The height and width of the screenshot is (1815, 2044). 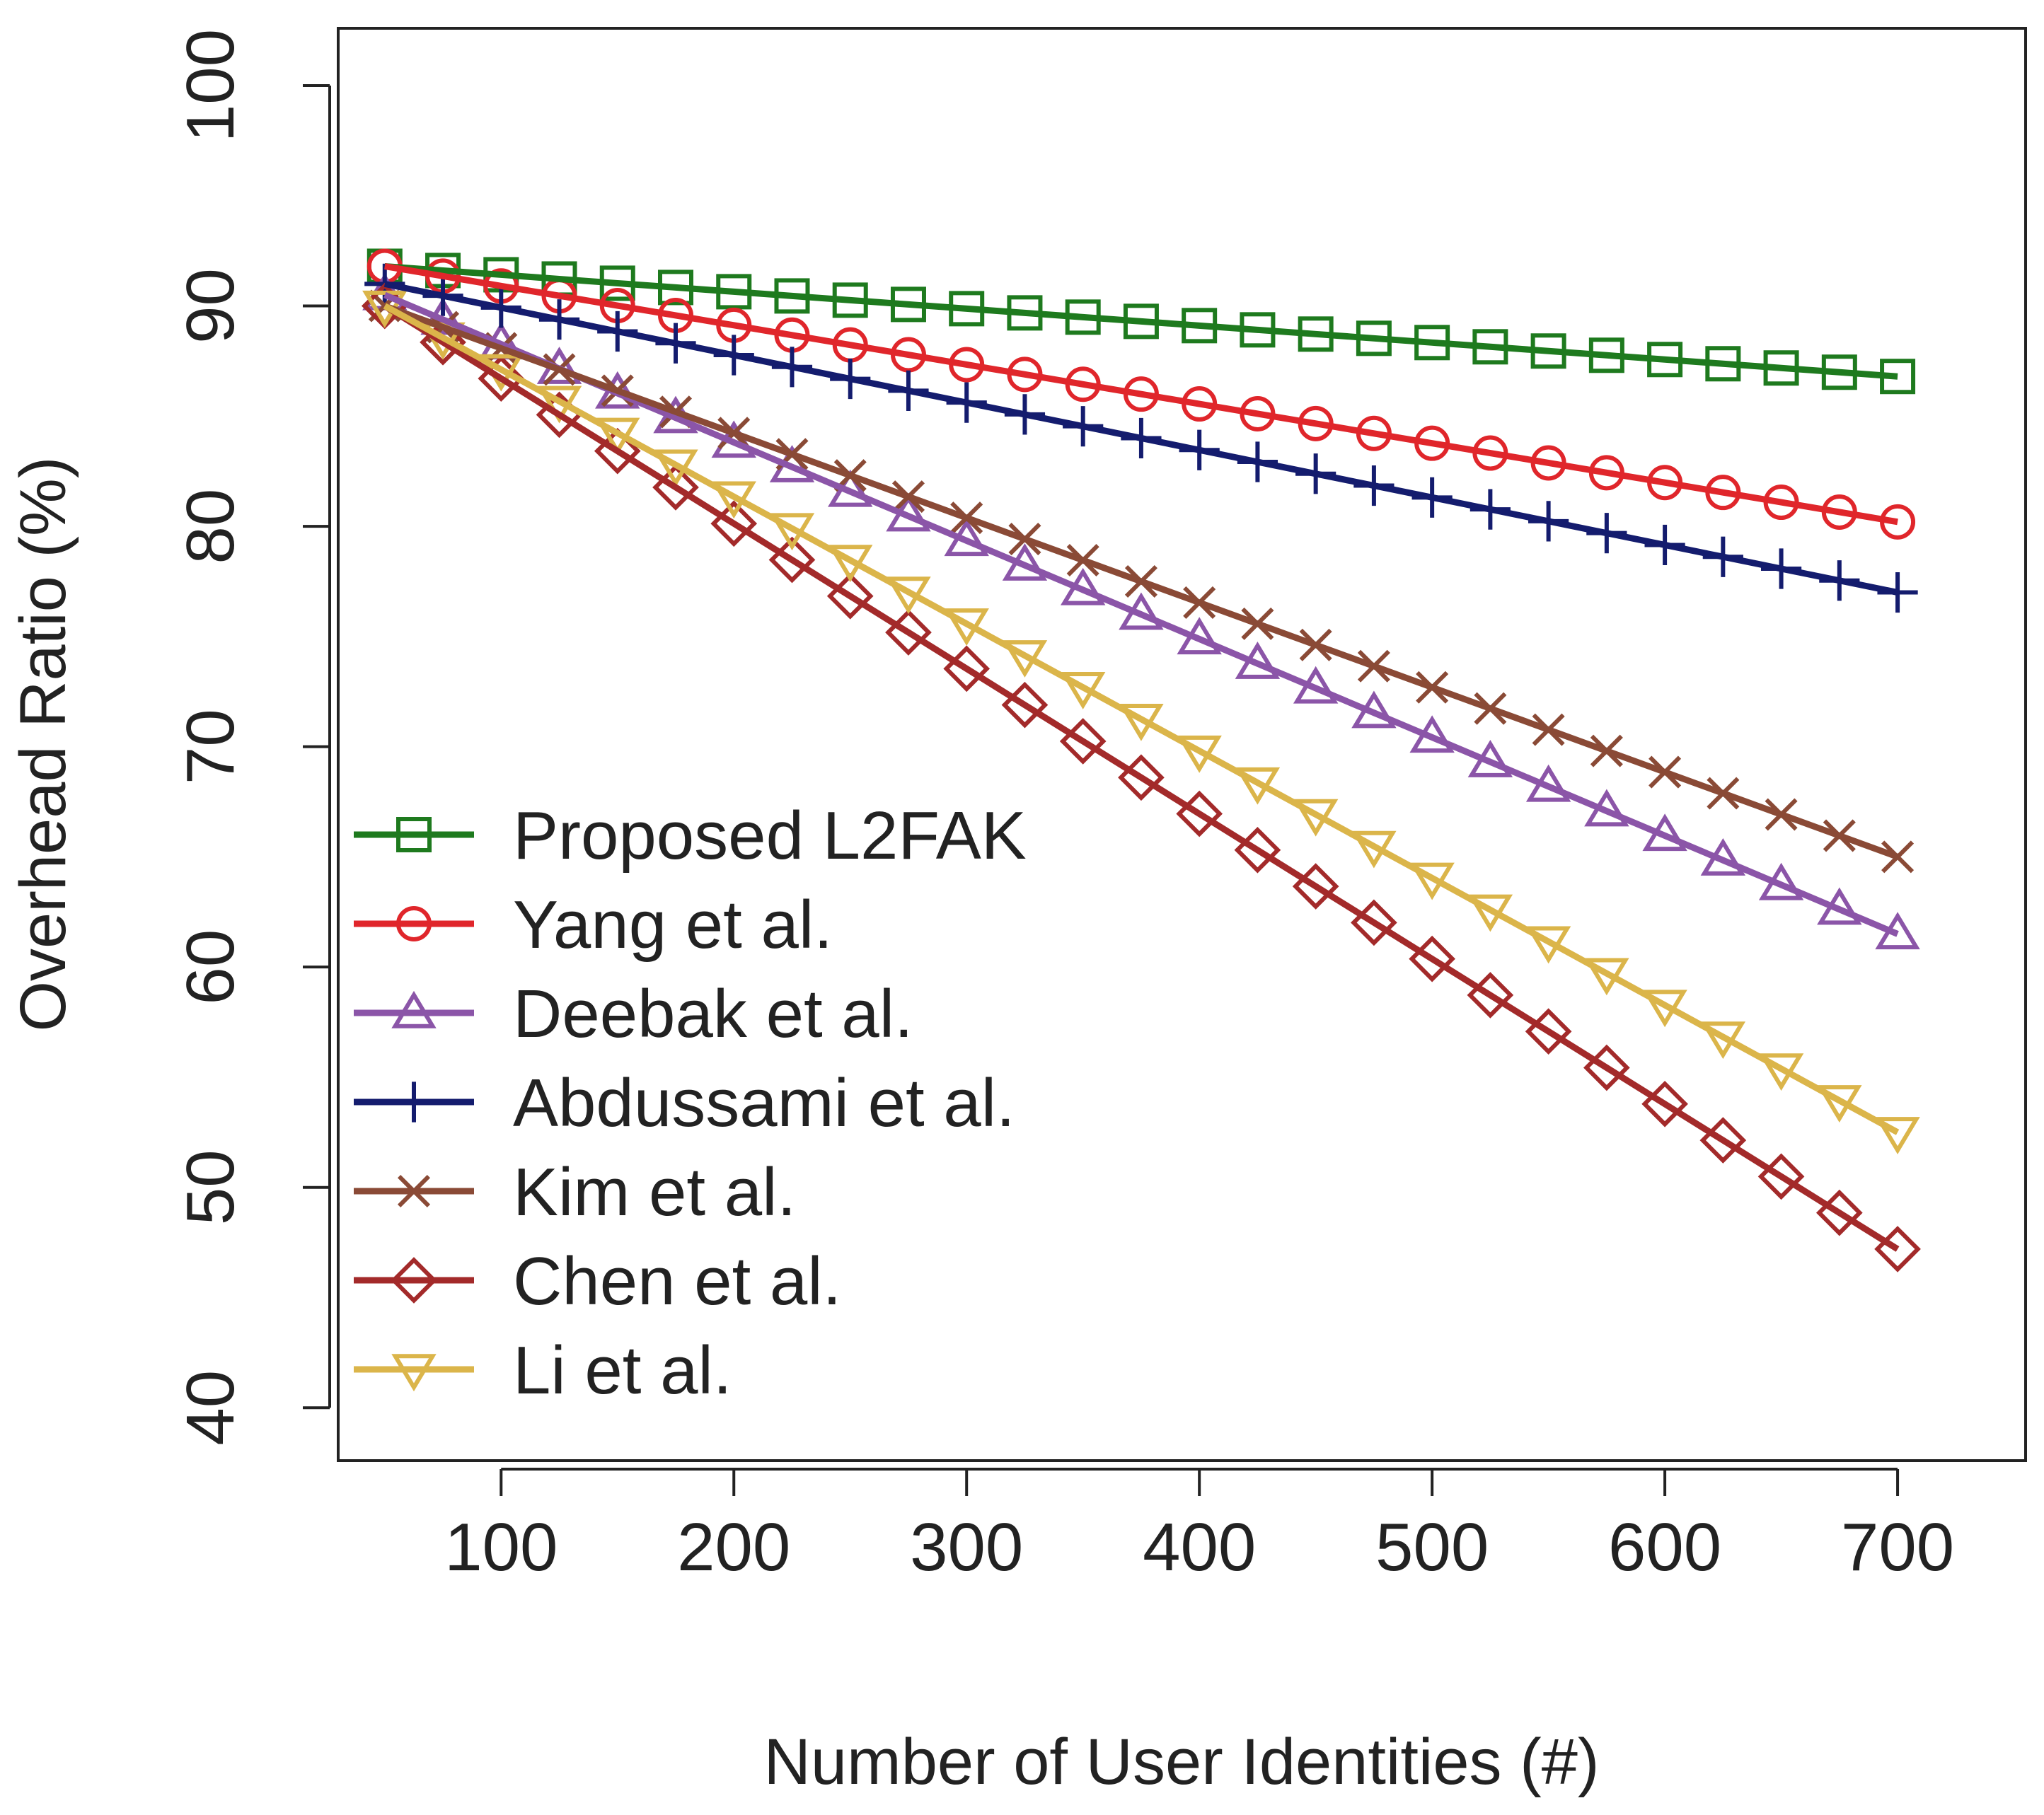 I want to click on legend-label-deebak-et-al: Deebak et al., so click(x=713, y=1014).